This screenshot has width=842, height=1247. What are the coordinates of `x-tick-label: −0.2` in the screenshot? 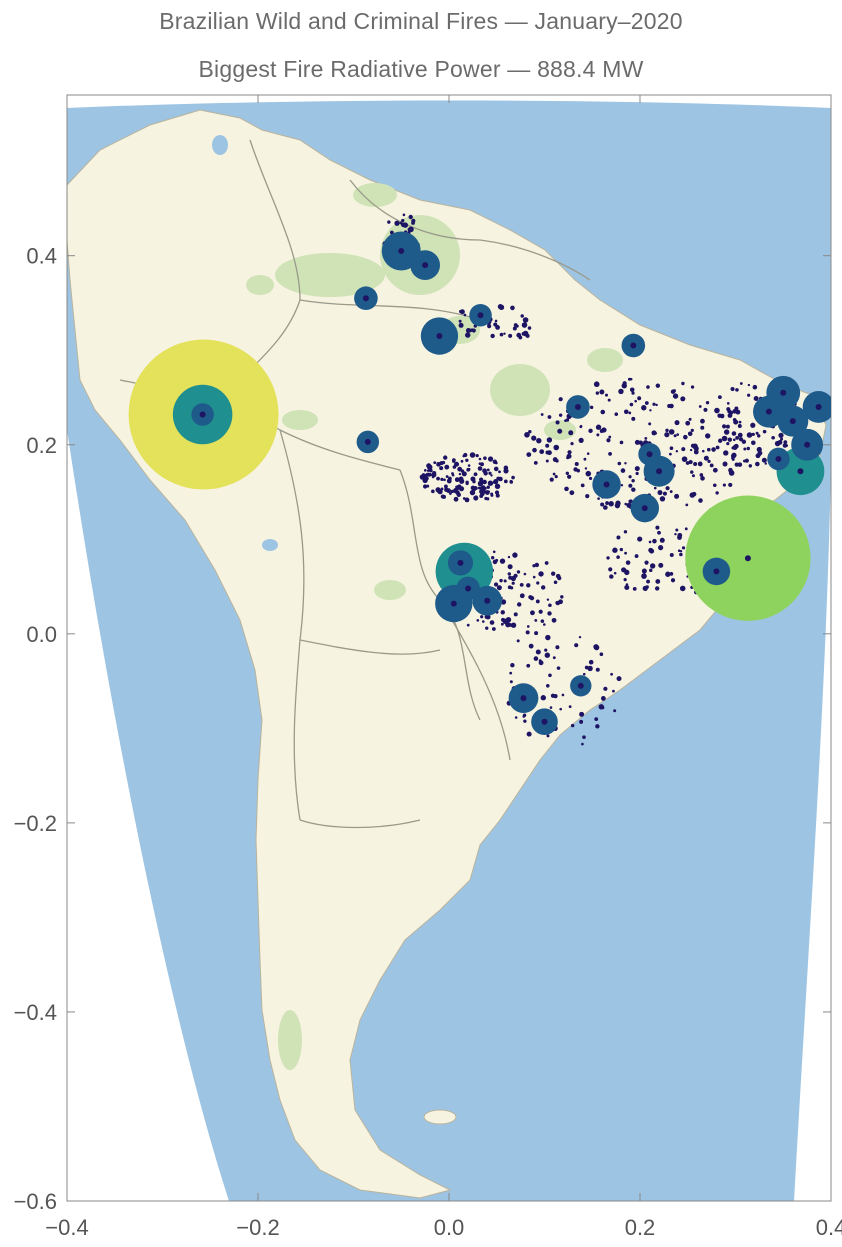 It's located at (257, 1227).